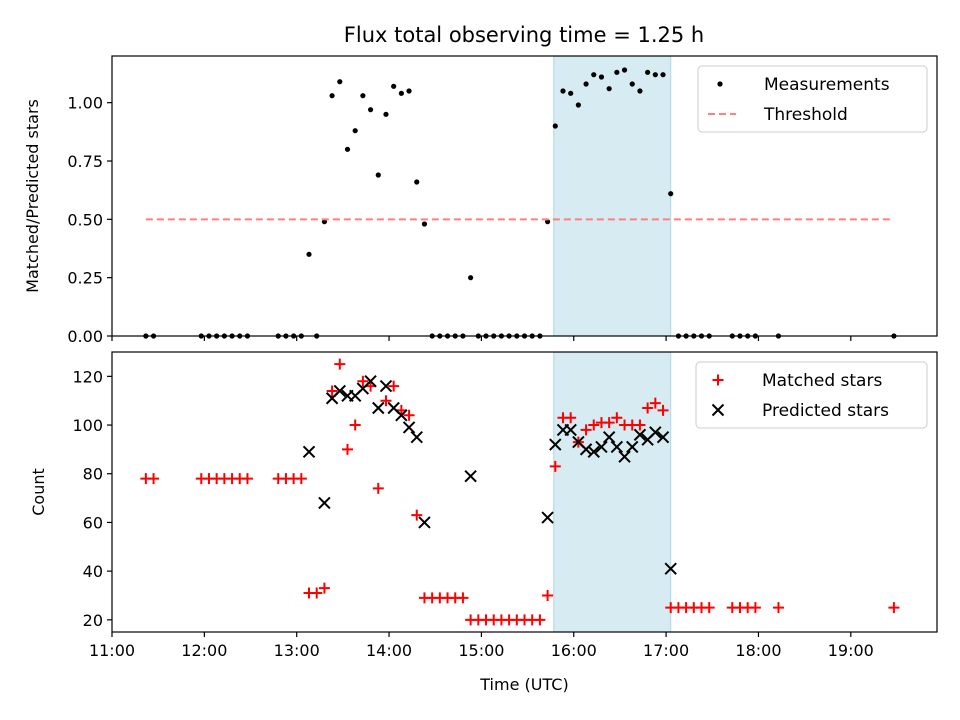  Describe the element at coordinates (93, 522) in the screenshot. I see `y-tick-label: 60` at that location.